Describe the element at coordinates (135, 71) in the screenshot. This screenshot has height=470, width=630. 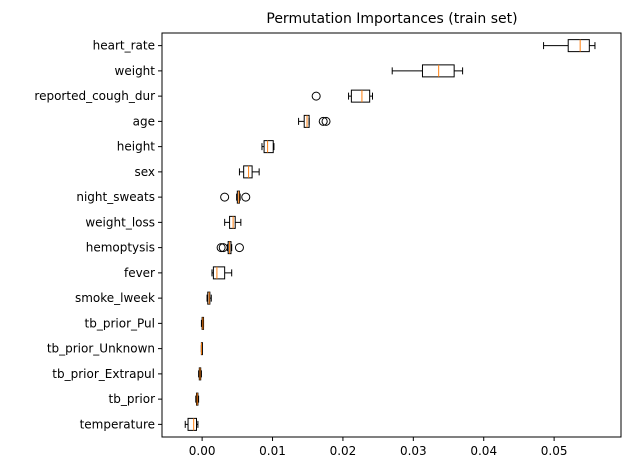
I see `y-tick-label: weight` at that location.